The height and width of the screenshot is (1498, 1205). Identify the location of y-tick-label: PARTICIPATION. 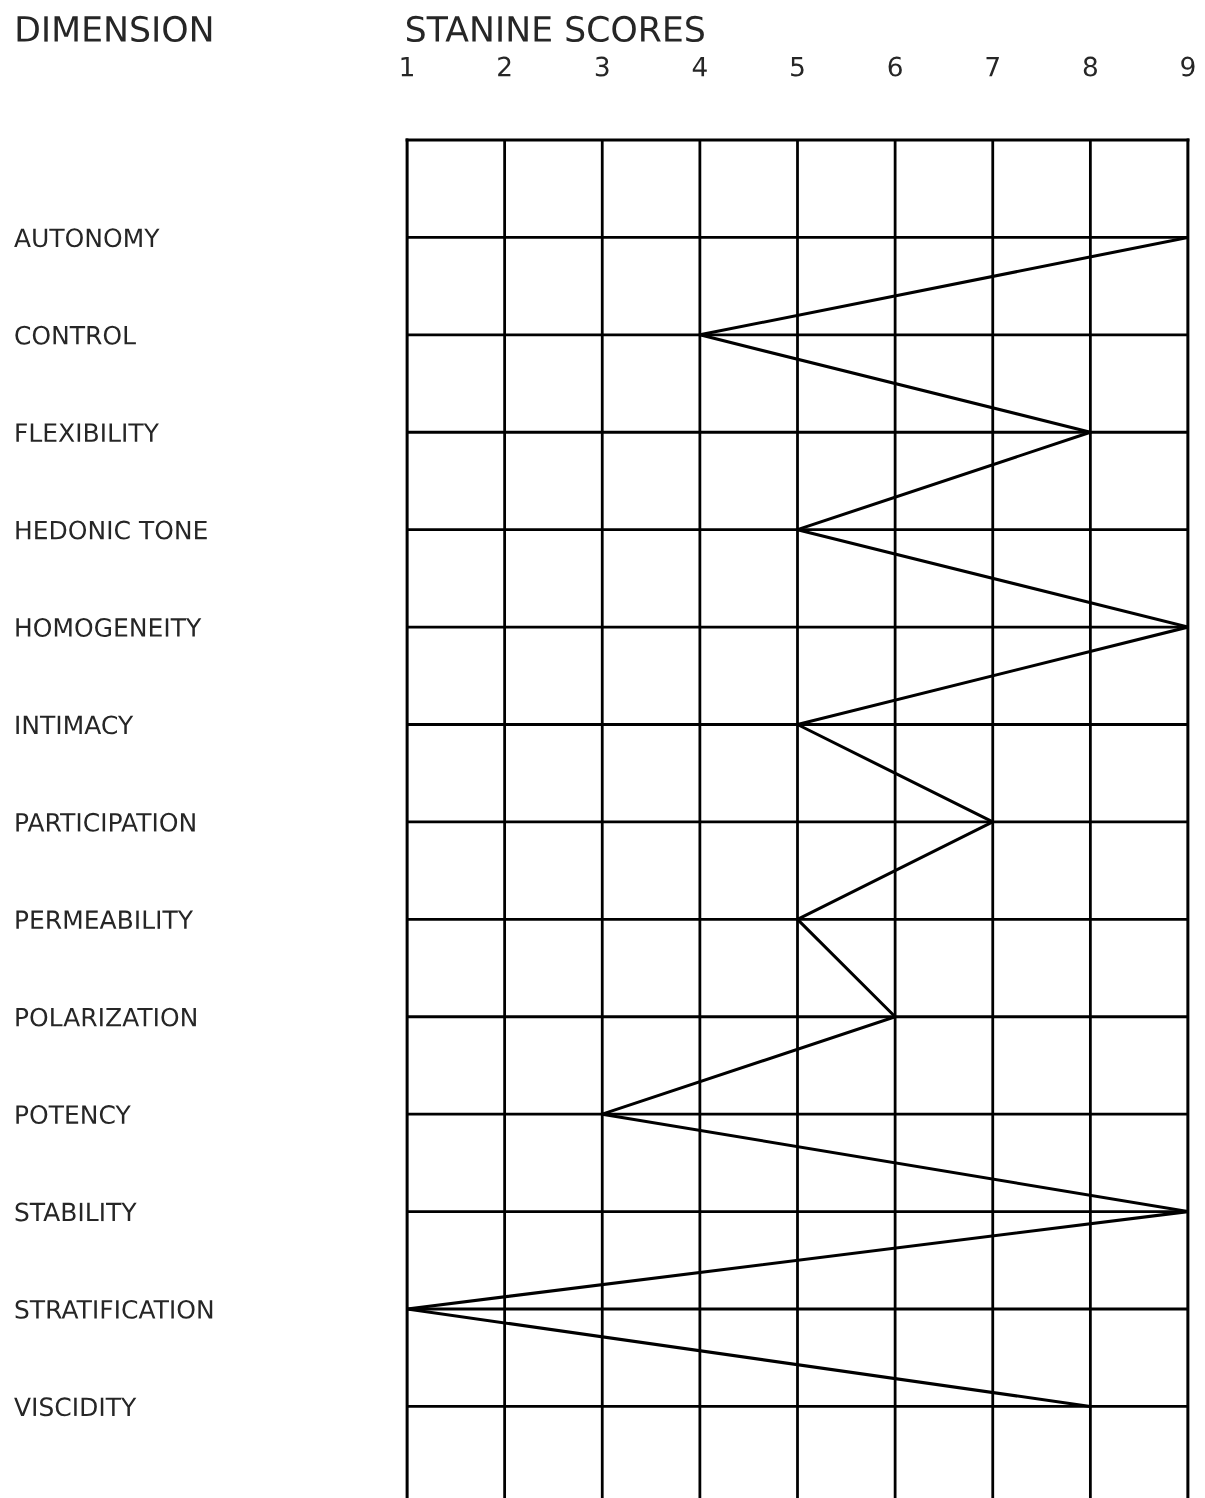
(105, 822).